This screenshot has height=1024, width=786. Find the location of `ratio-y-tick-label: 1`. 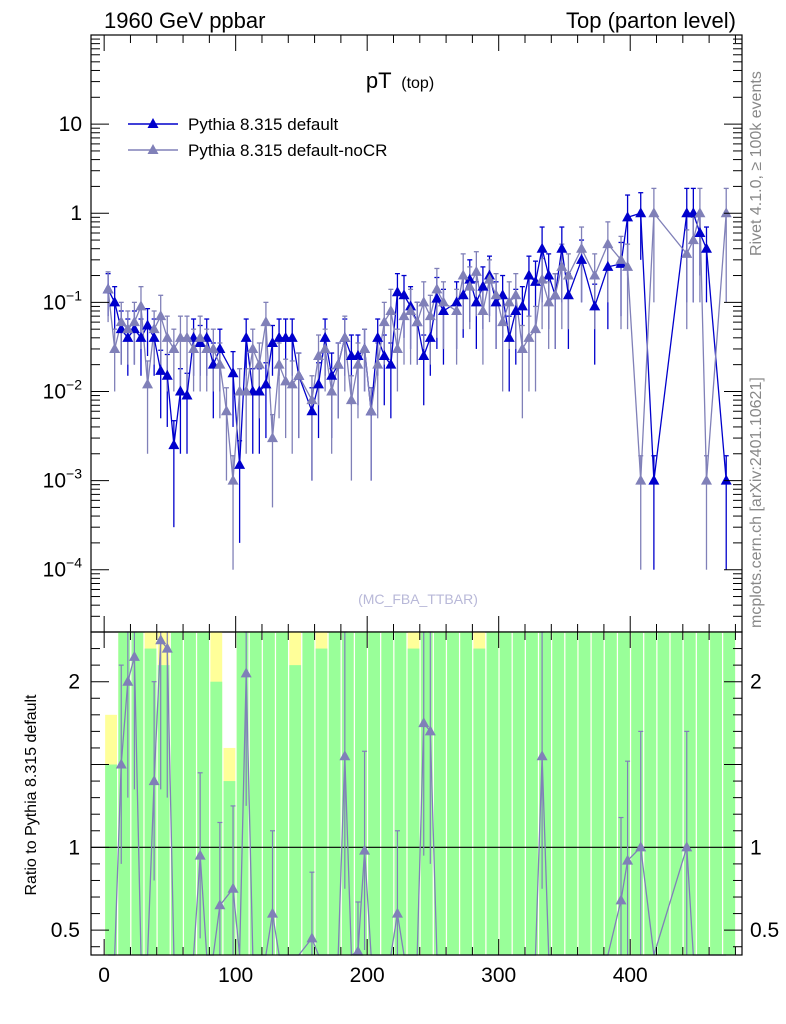

ratio-y-tick-label: 1 is located at coordinates (74, 847).